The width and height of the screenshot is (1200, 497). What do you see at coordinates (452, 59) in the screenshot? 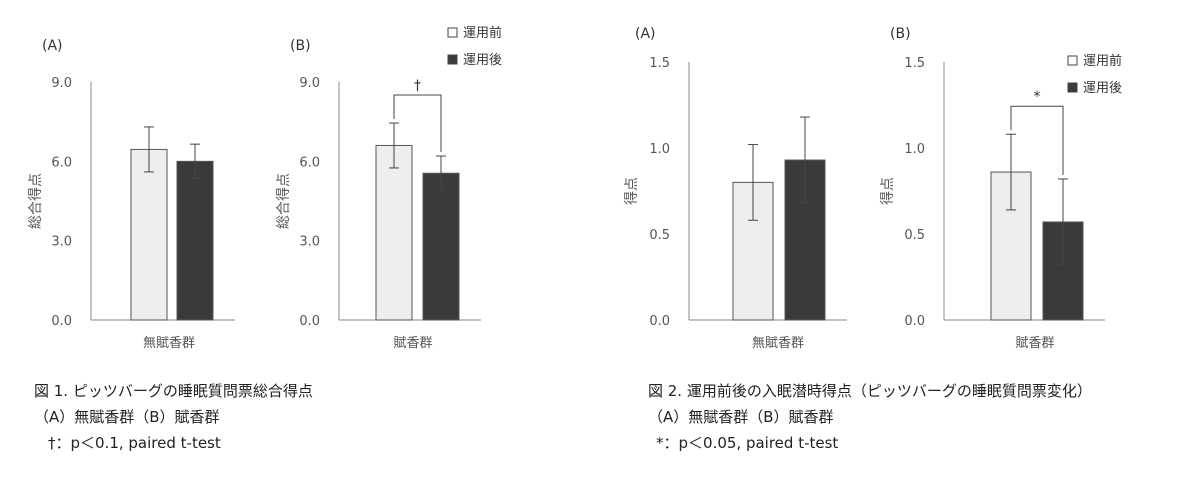
I see `chart-2-legend-swatch-after` at bounding box center [452, 59].